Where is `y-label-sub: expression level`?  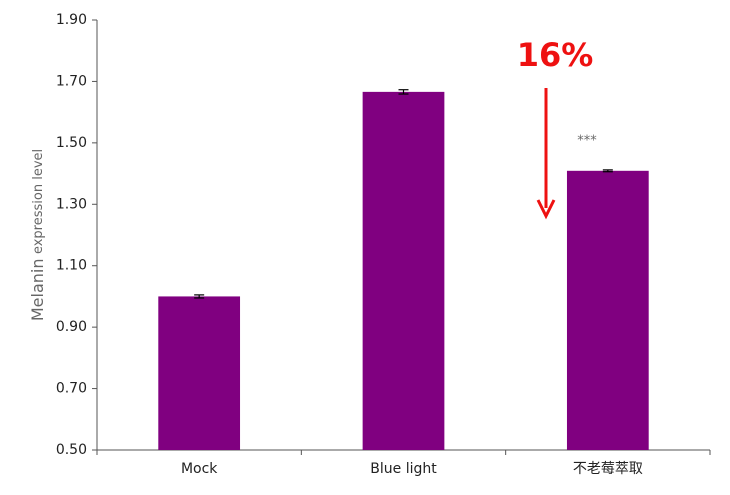
y-label-sub: expression level is located at coordinates (38, 201).